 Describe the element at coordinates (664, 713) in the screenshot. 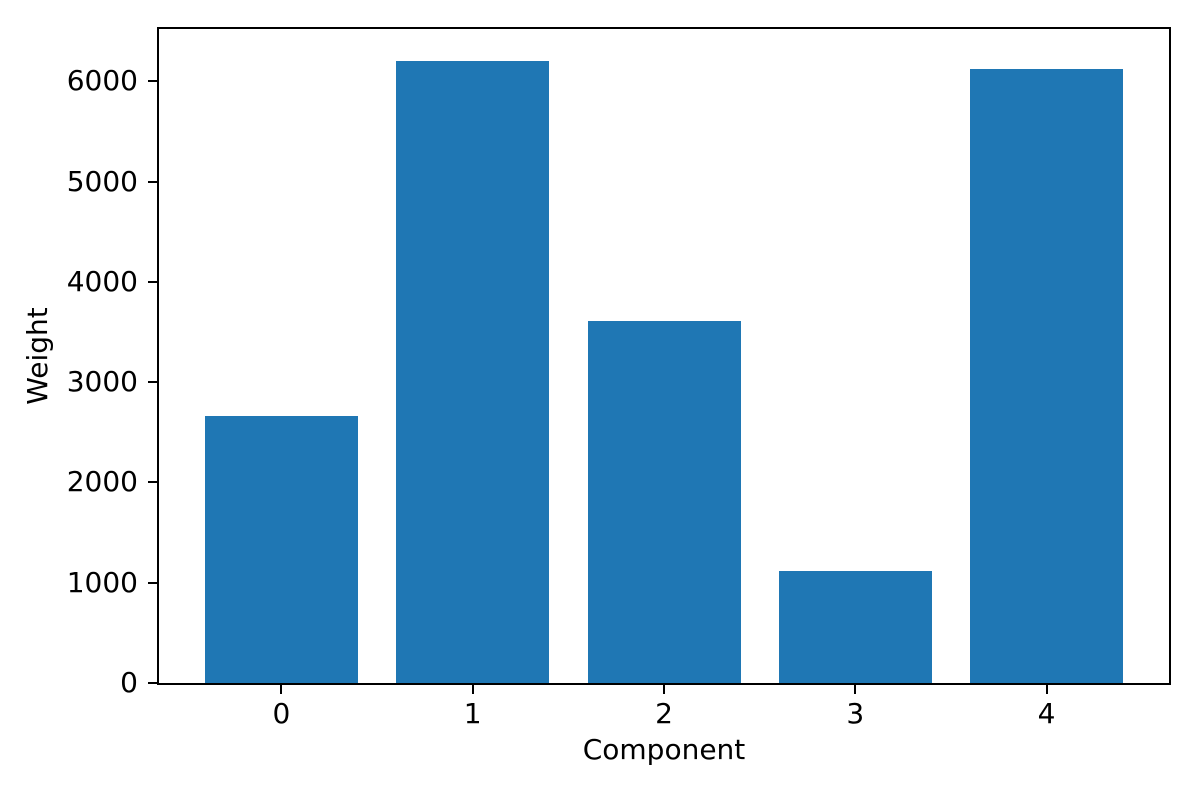

I see `x-tick-label: 2` at that location.